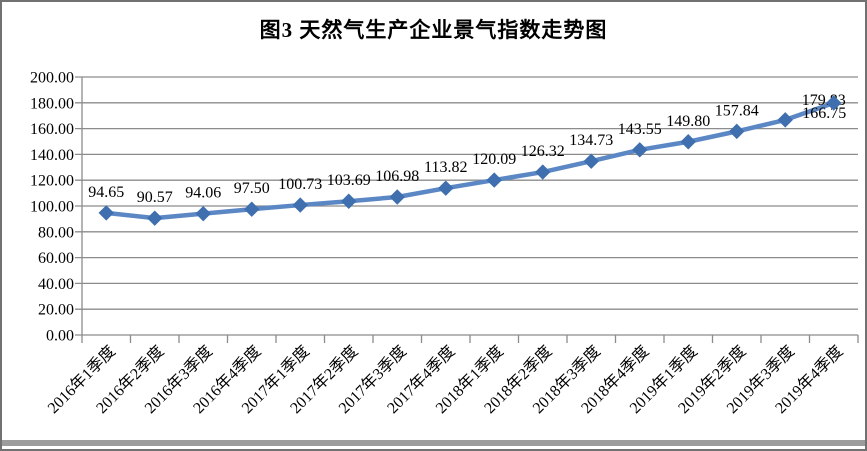 This screenshot has height=451, width=867. What do you see at coordinates (591, 140) in the screenshot?
I see `data-label: 134.73` at bounding box center [591, 140].